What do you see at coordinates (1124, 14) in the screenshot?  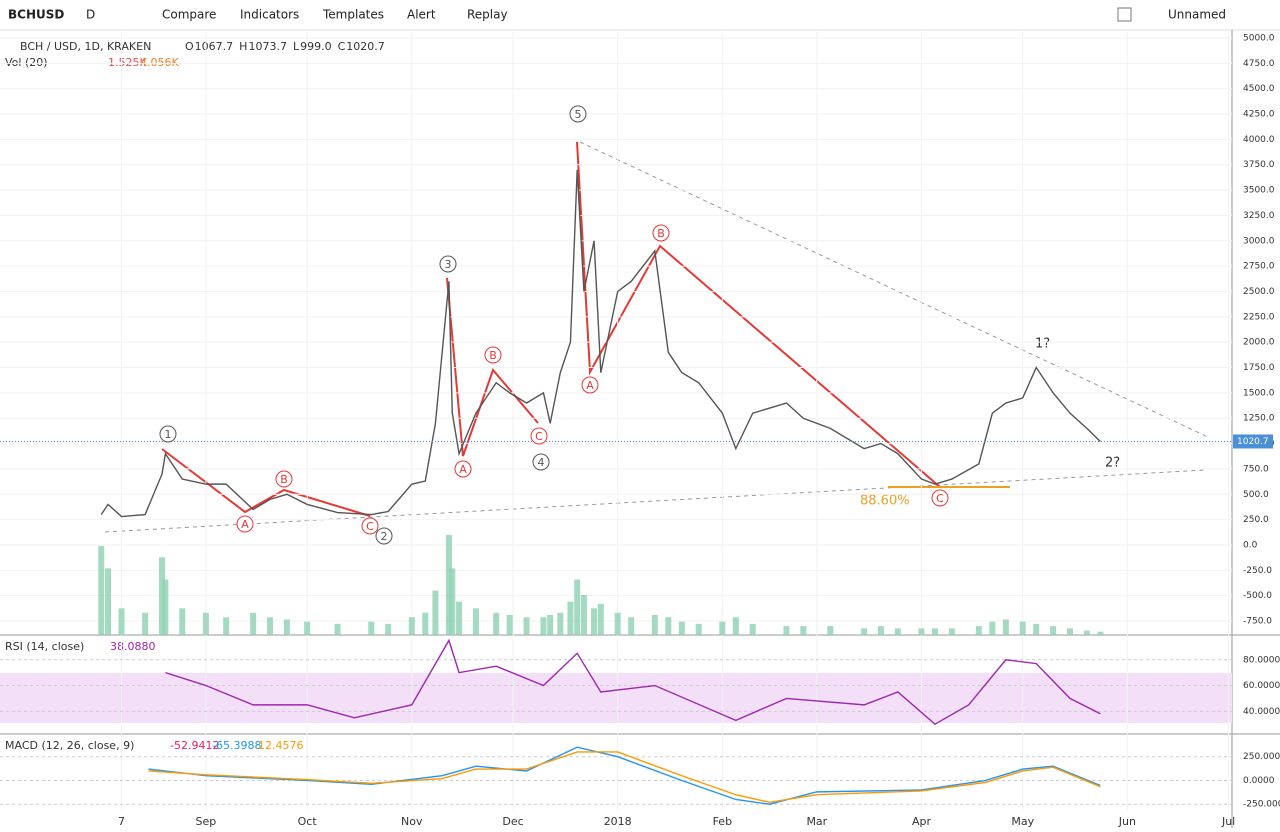 I see `fullscreen-toggle` at bounding box center [1124, 14].